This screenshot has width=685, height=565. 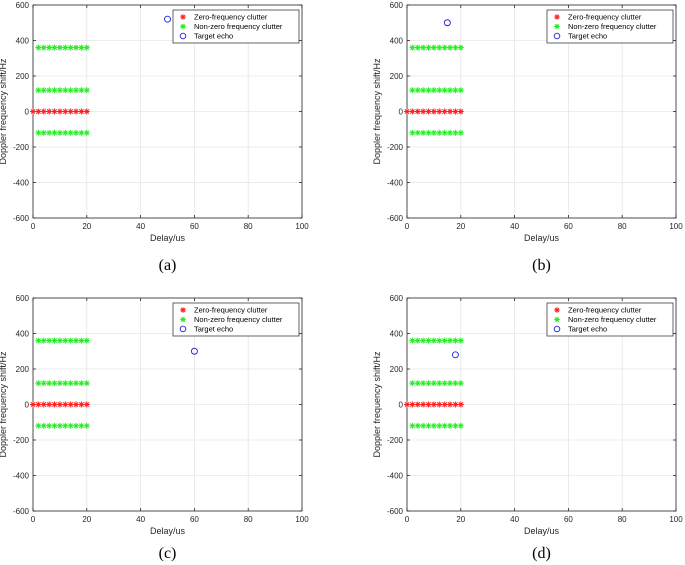 I want to click on x-axis-label: Delay/us, so click(x=168, y=531).